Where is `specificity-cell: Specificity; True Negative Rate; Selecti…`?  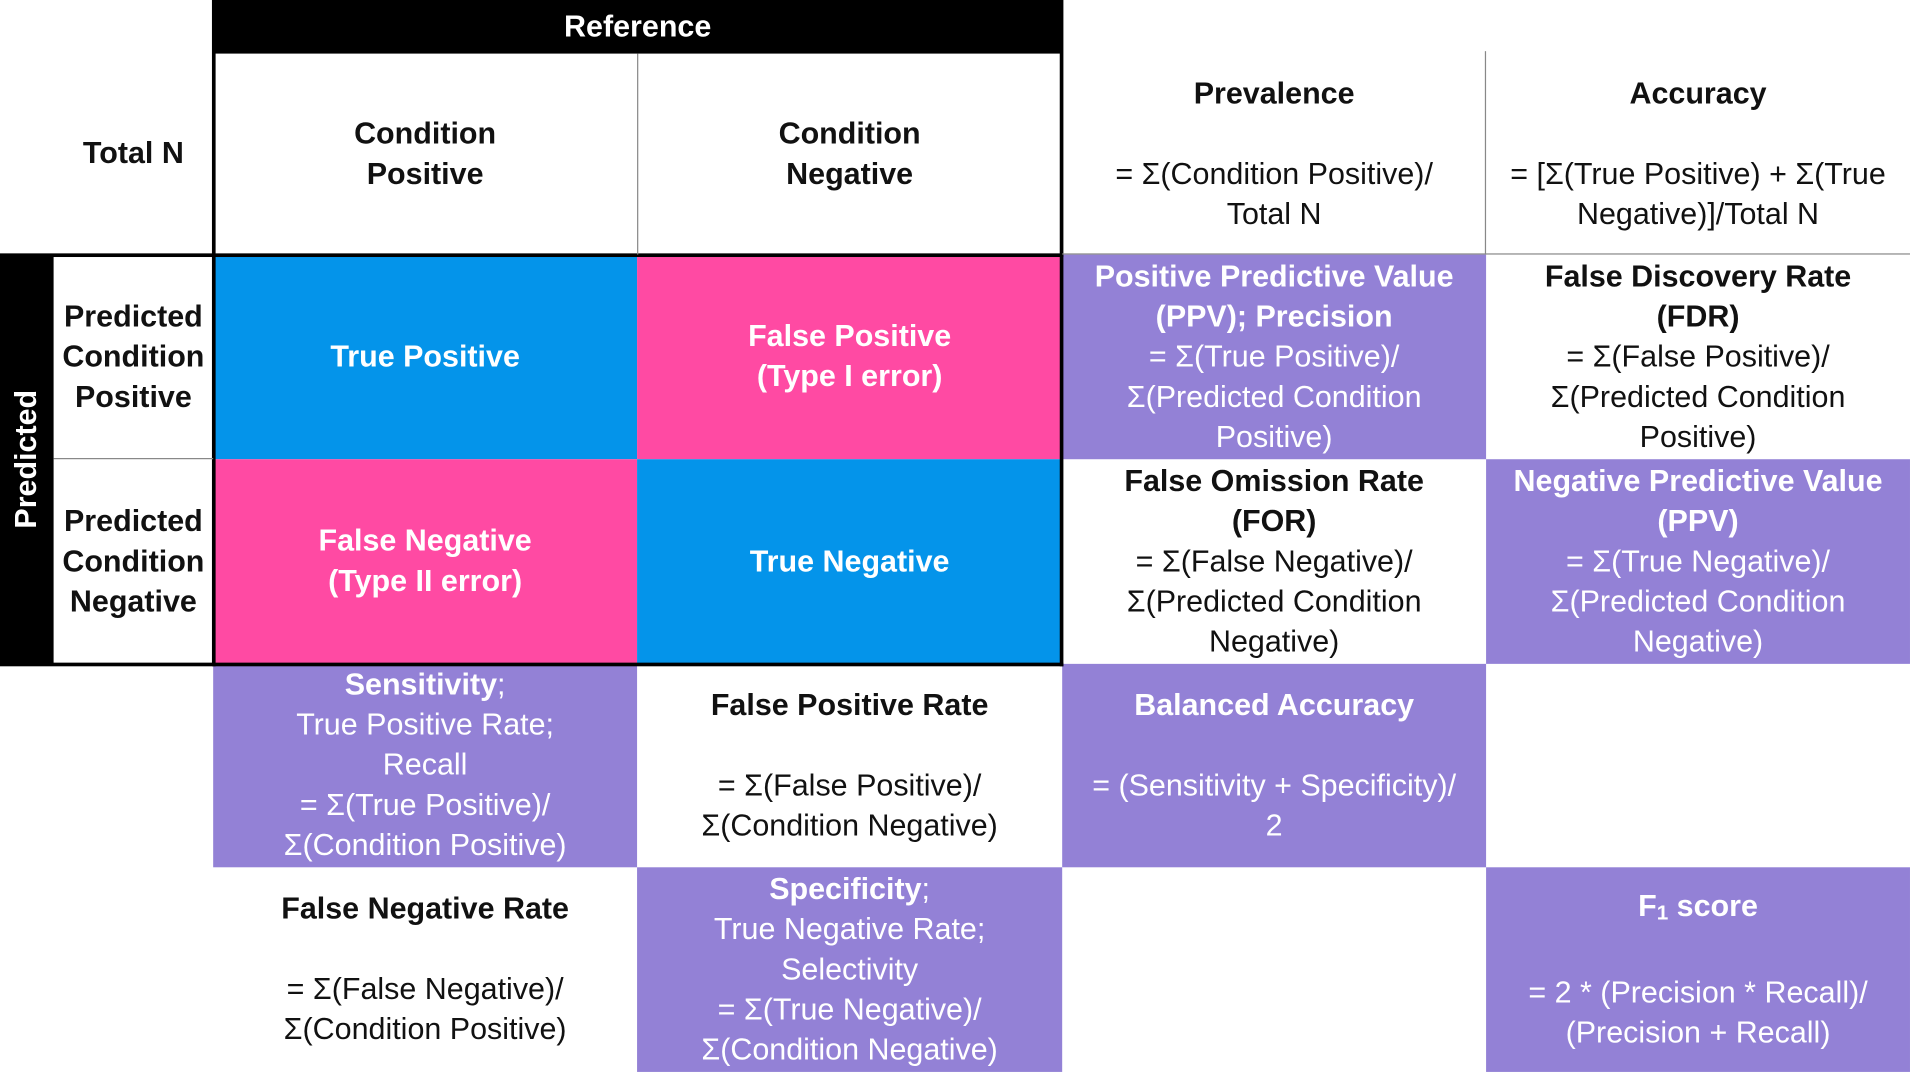
specificity-cell: Specificity; True Negative Rate; Selecti… is located at coordinates (850, 969).